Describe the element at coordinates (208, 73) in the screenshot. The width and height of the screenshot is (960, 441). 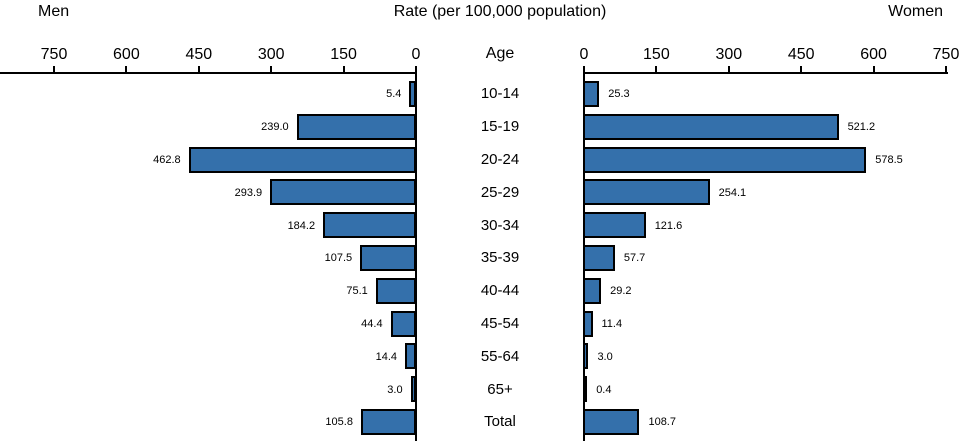
I see `men-axis-line` at that location.